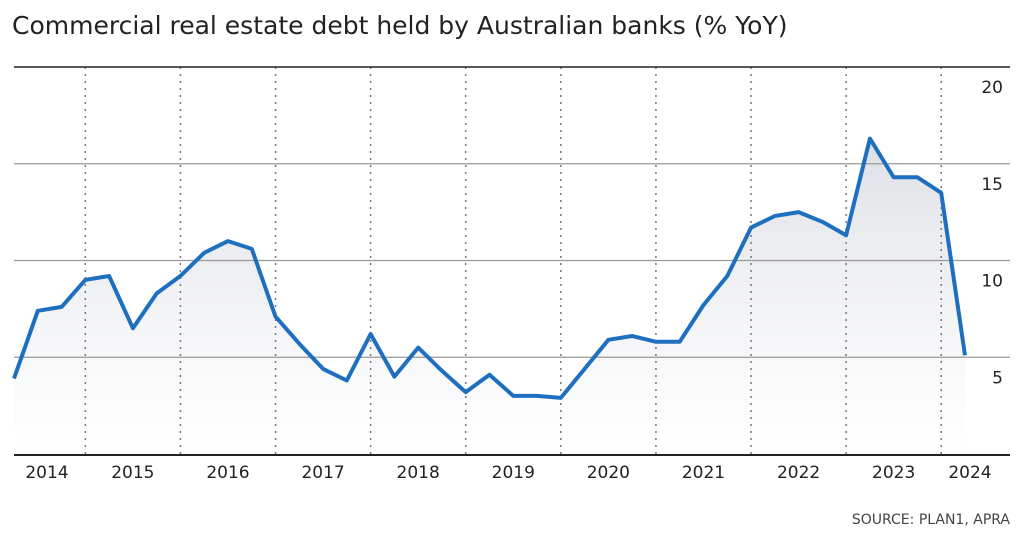 The image size is (1024, 537). I want to click on y-tick-label: 10, so click(992, 282).